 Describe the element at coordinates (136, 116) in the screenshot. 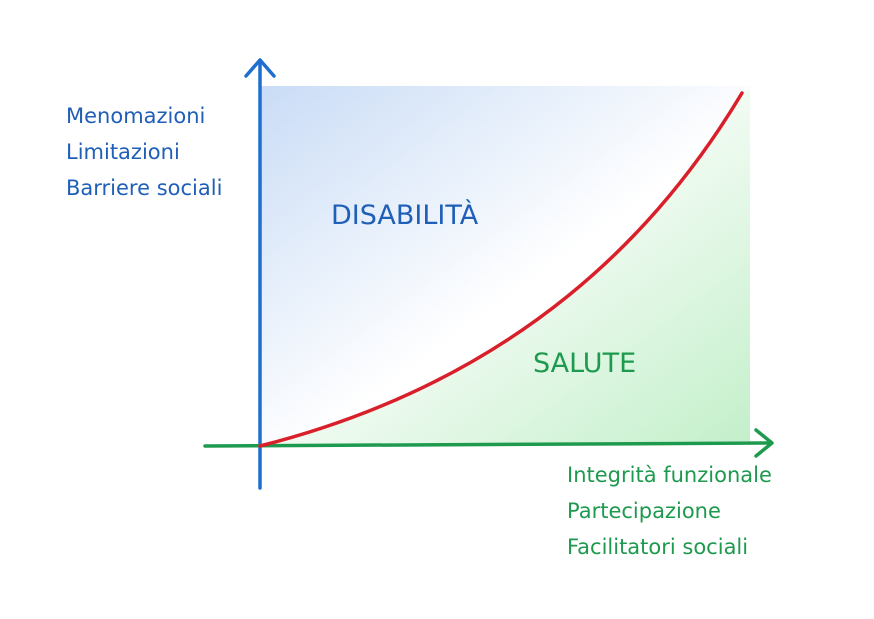

I see `y-axis-label-menomazioni: Menomazioni` at that location.